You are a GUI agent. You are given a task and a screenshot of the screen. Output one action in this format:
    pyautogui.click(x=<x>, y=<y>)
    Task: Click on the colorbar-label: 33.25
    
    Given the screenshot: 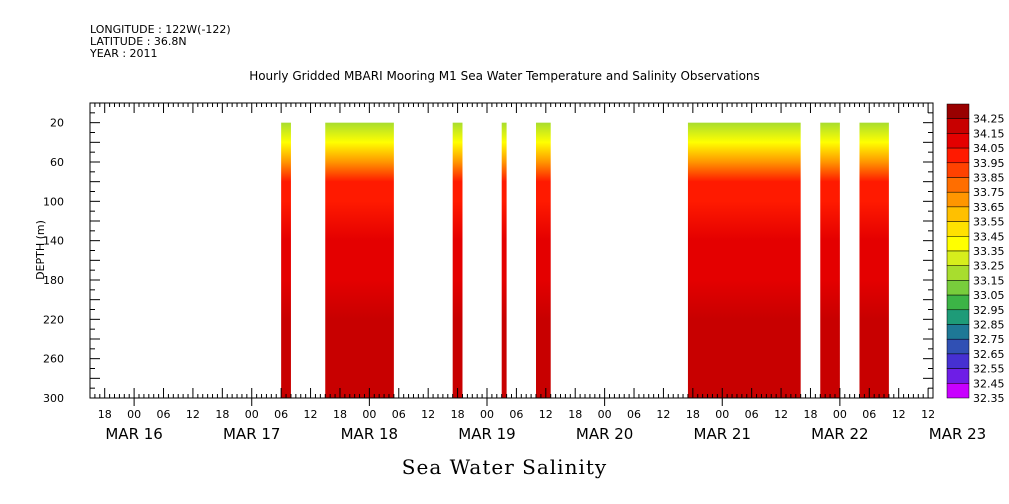 What is the action you would take?
    pyautogui.click(x=989, y=266)
    